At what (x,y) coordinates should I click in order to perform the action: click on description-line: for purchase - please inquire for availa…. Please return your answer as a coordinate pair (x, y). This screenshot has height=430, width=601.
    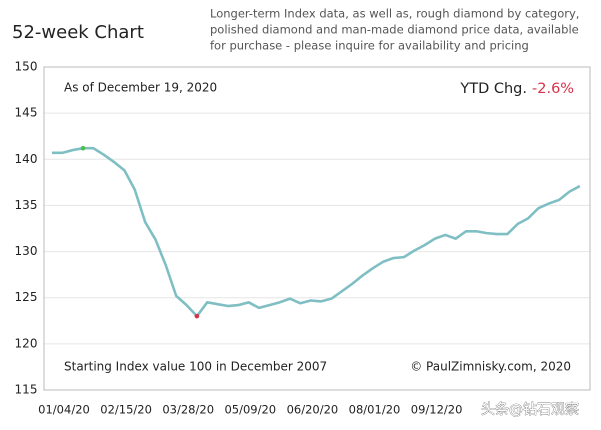
    Looking at the image, I should click on (369, 46).